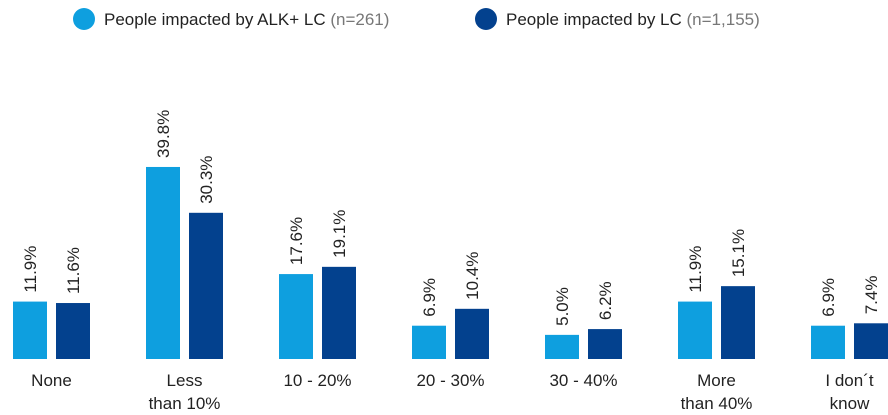 The height and width of the screenshot is (415, 888). What do you see at coordinates (738, 253) in the screenshot?
I see `data-label: 15.1%` at bounding box center [738, 253].